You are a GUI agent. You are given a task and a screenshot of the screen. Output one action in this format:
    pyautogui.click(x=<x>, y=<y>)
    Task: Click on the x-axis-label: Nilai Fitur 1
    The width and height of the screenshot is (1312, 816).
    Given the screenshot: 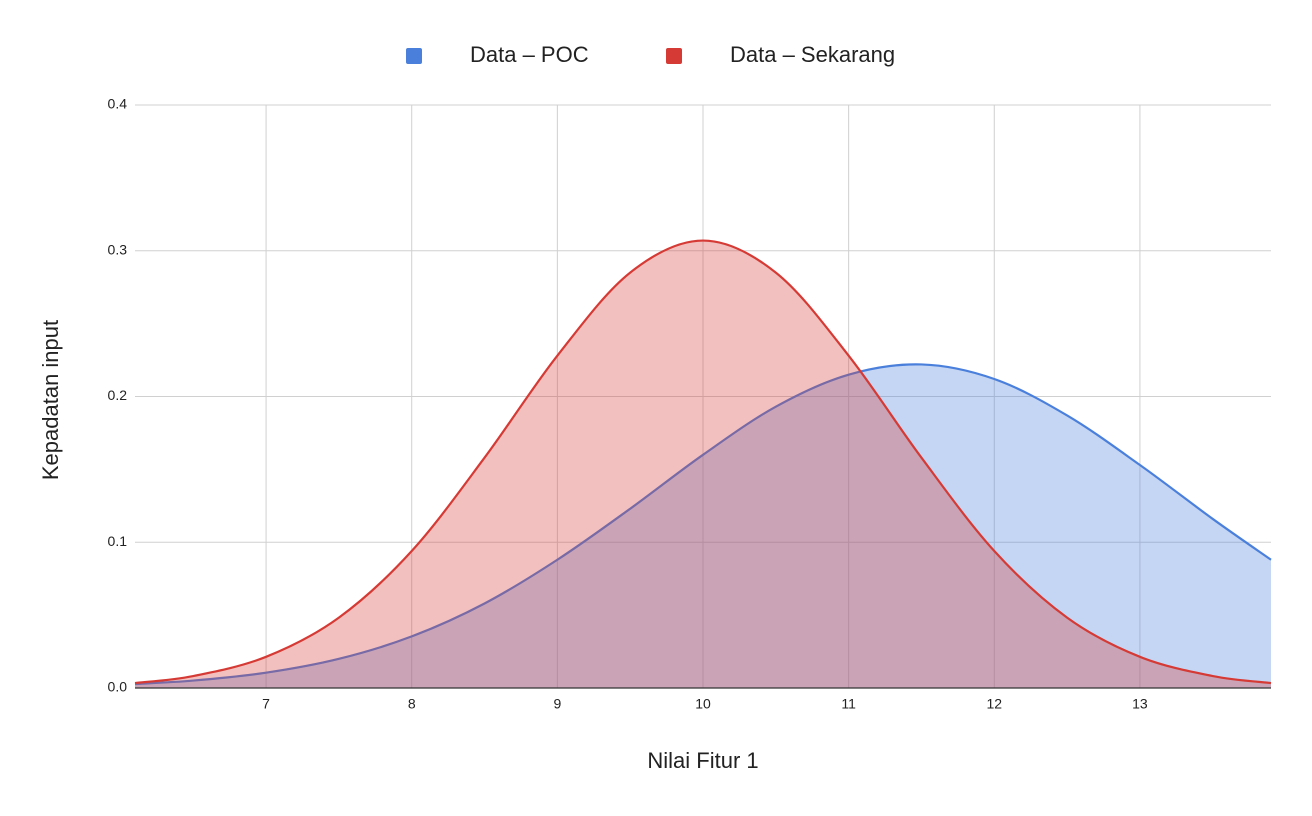 What is the action you would take?
    pyautogui.click(x=702, y=760)
    